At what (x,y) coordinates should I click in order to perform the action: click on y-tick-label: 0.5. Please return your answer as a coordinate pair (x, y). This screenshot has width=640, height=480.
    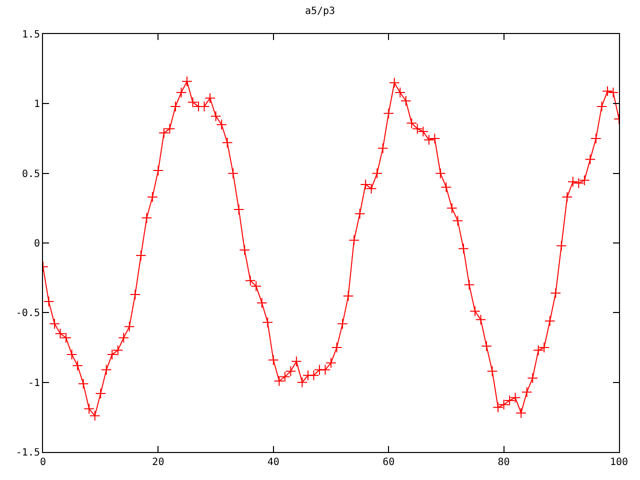
    Looking at the image, I should click on (31, 174).